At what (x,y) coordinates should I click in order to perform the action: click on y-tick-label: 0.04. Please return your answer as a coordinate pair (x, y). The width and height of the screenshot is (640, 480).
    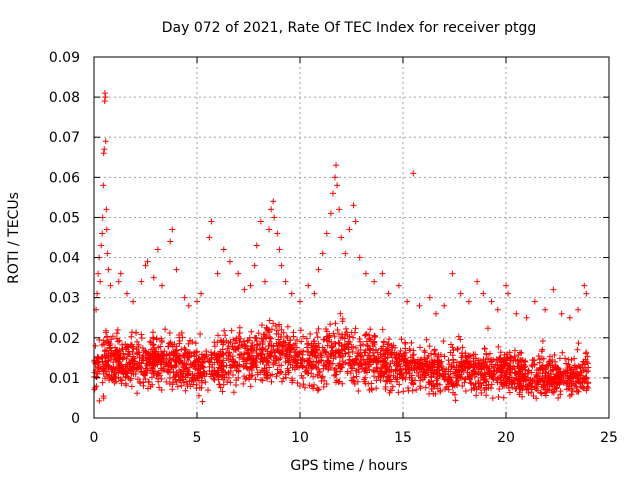
    Looking at the image, I should click on (64, 259).